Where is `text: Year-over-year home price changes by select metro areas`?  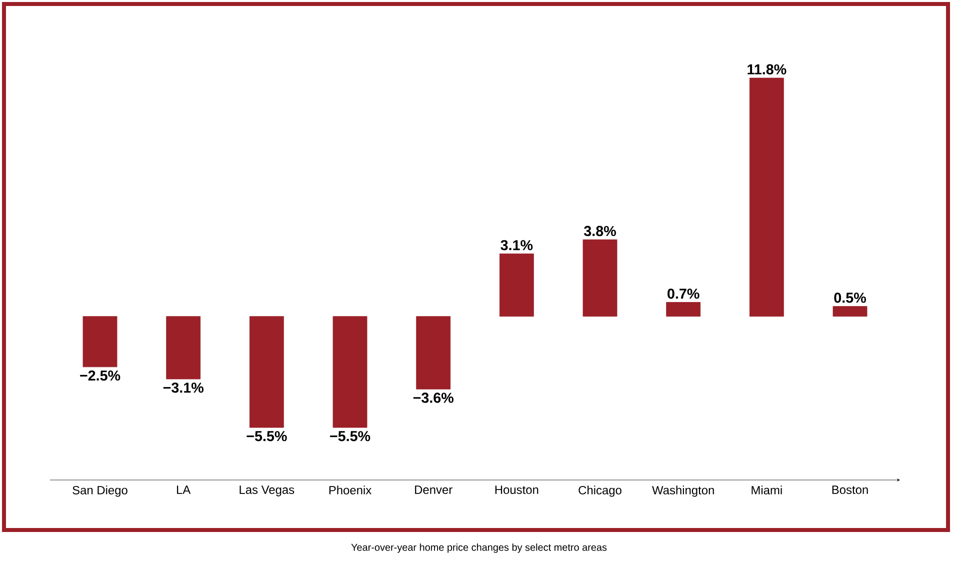 text: Year-over-year home price changes by select metro areas is located at coordinates (479, 548).